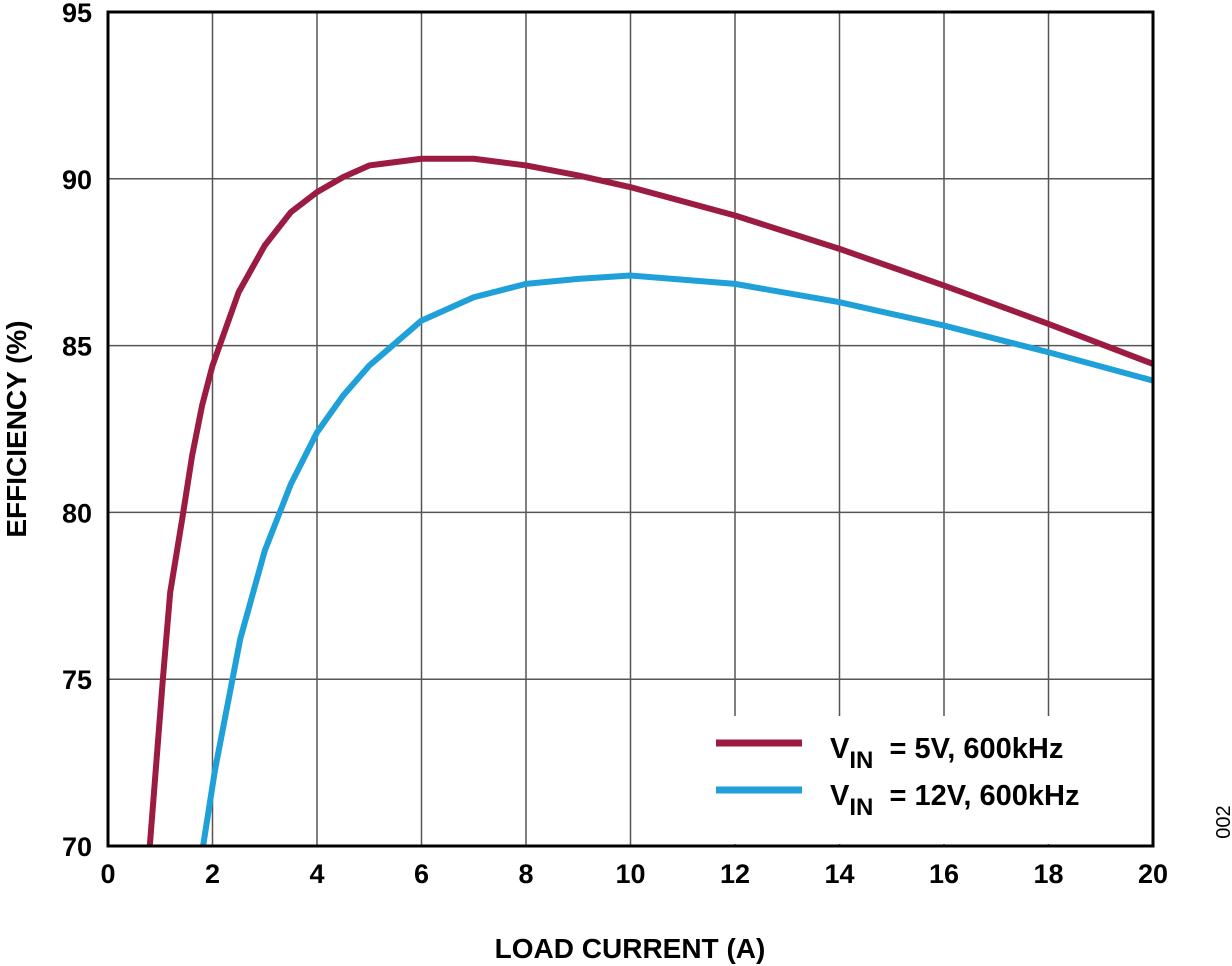 The image size is (1232, 966). What do you see at coordinates (1222, 821) in the screenshot?
I see `figure-code: 002` at bounding box center [1222, 821].